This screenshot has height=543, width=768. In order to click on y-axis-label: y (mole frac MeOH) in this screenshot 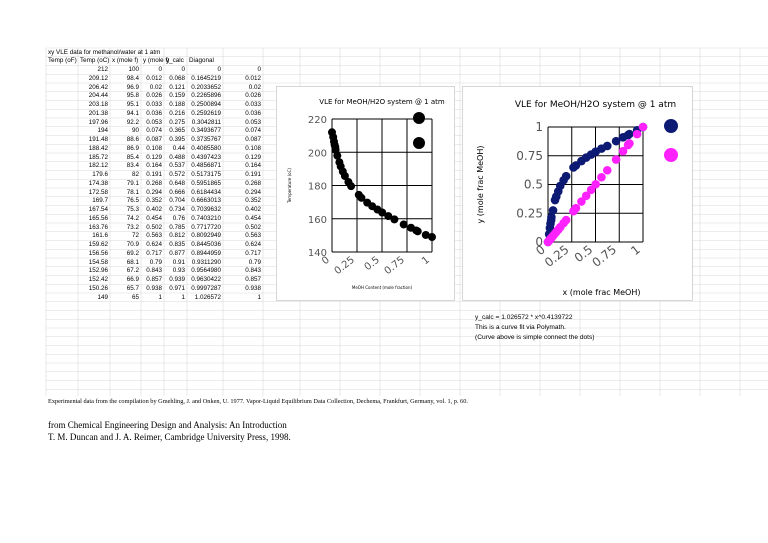, I will do `click(480, 185)`.